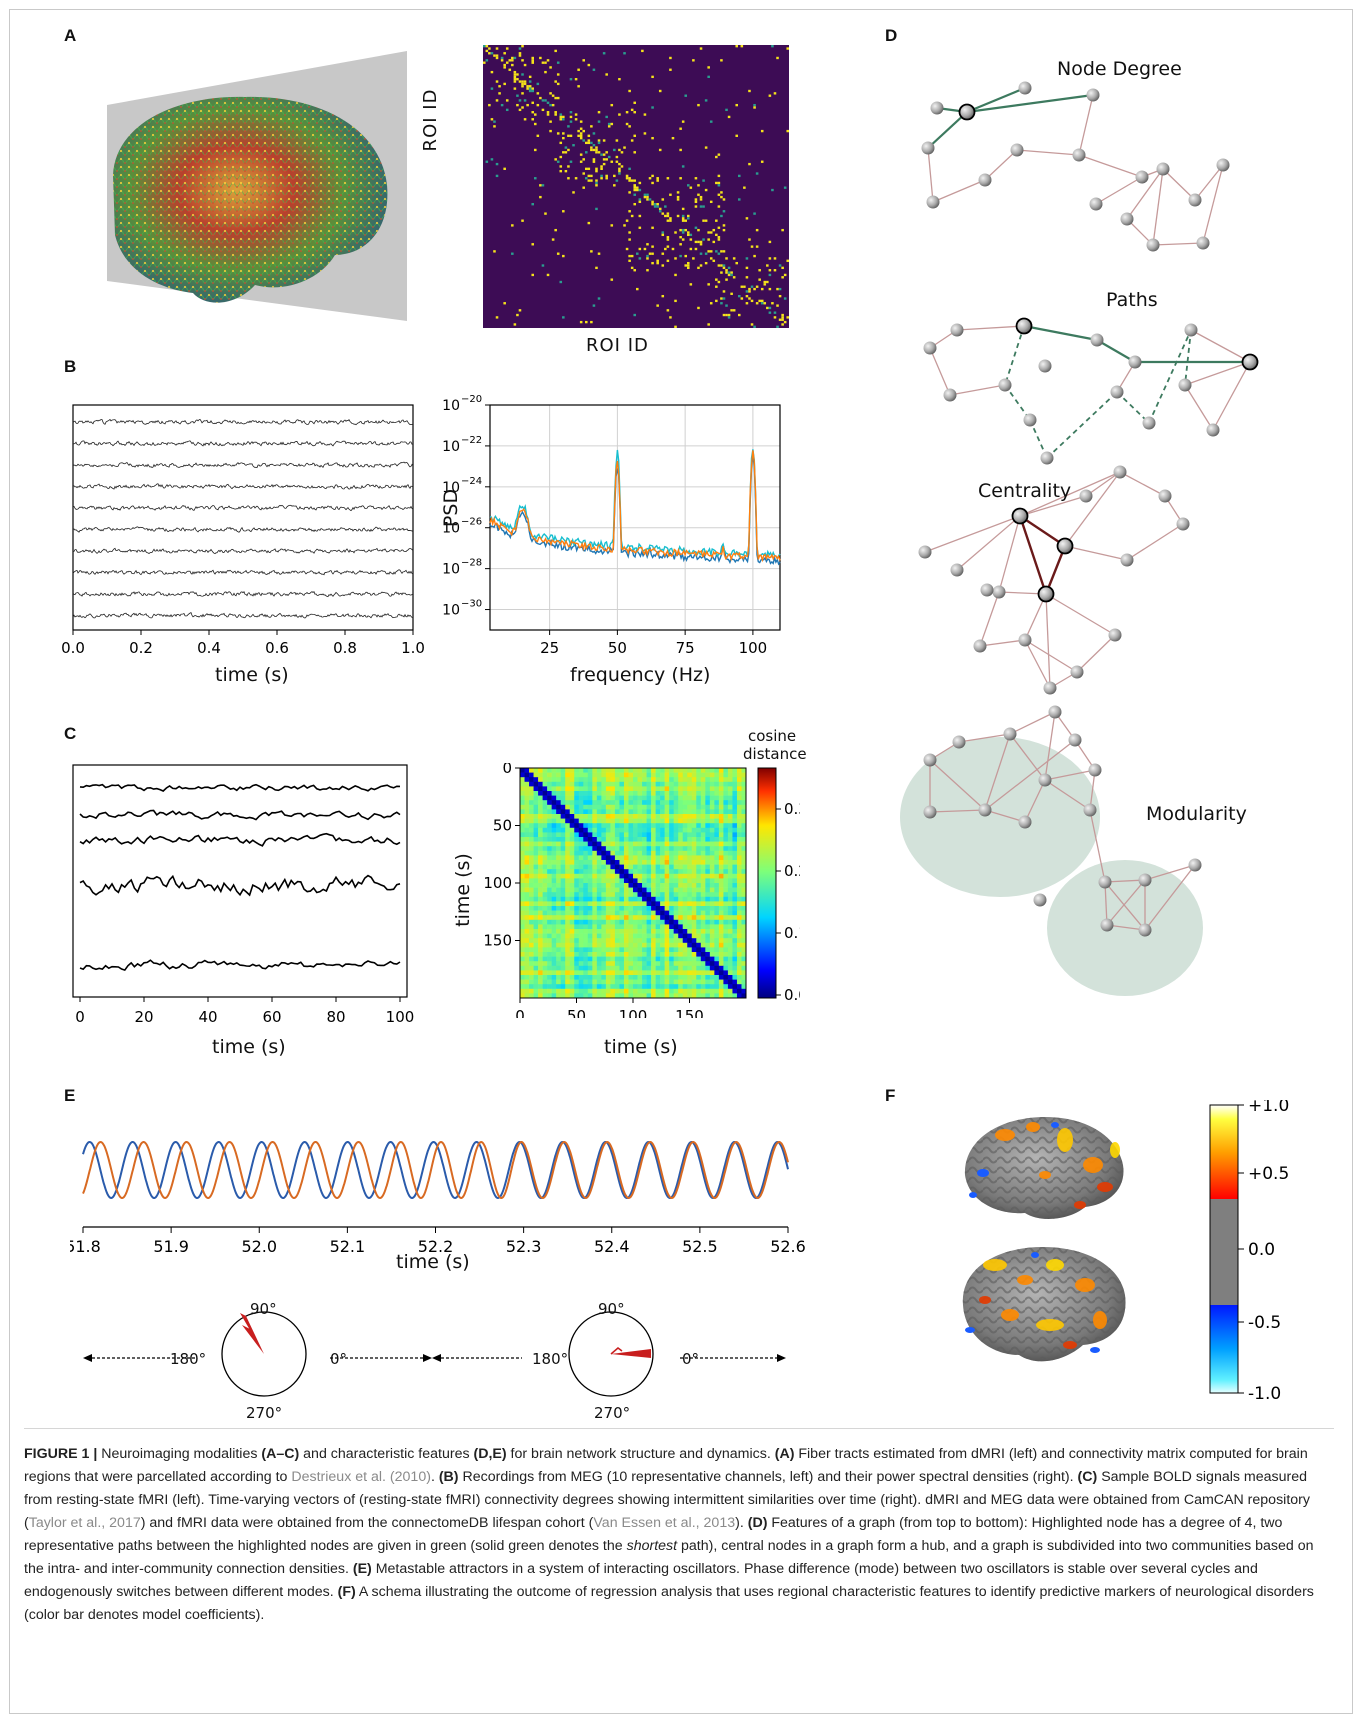  Describe the element at coordinates (348, 1246) in the screenshot. I see `osc-xtick-label: 52.1` at that location.